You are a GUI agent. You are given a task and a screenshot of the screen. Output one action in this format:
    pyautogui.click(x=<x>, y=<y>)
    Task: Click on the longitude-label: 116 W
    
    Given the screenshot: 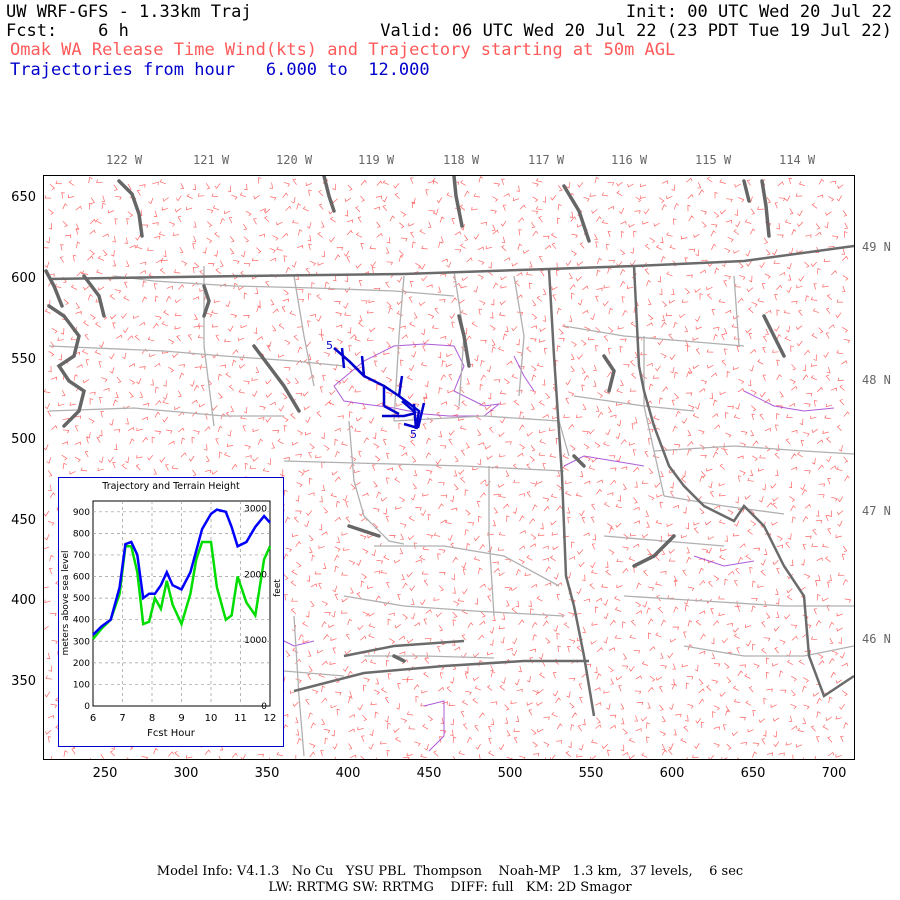 What is the action you would take?
    pyautogui.click(x=629, y=160)
    